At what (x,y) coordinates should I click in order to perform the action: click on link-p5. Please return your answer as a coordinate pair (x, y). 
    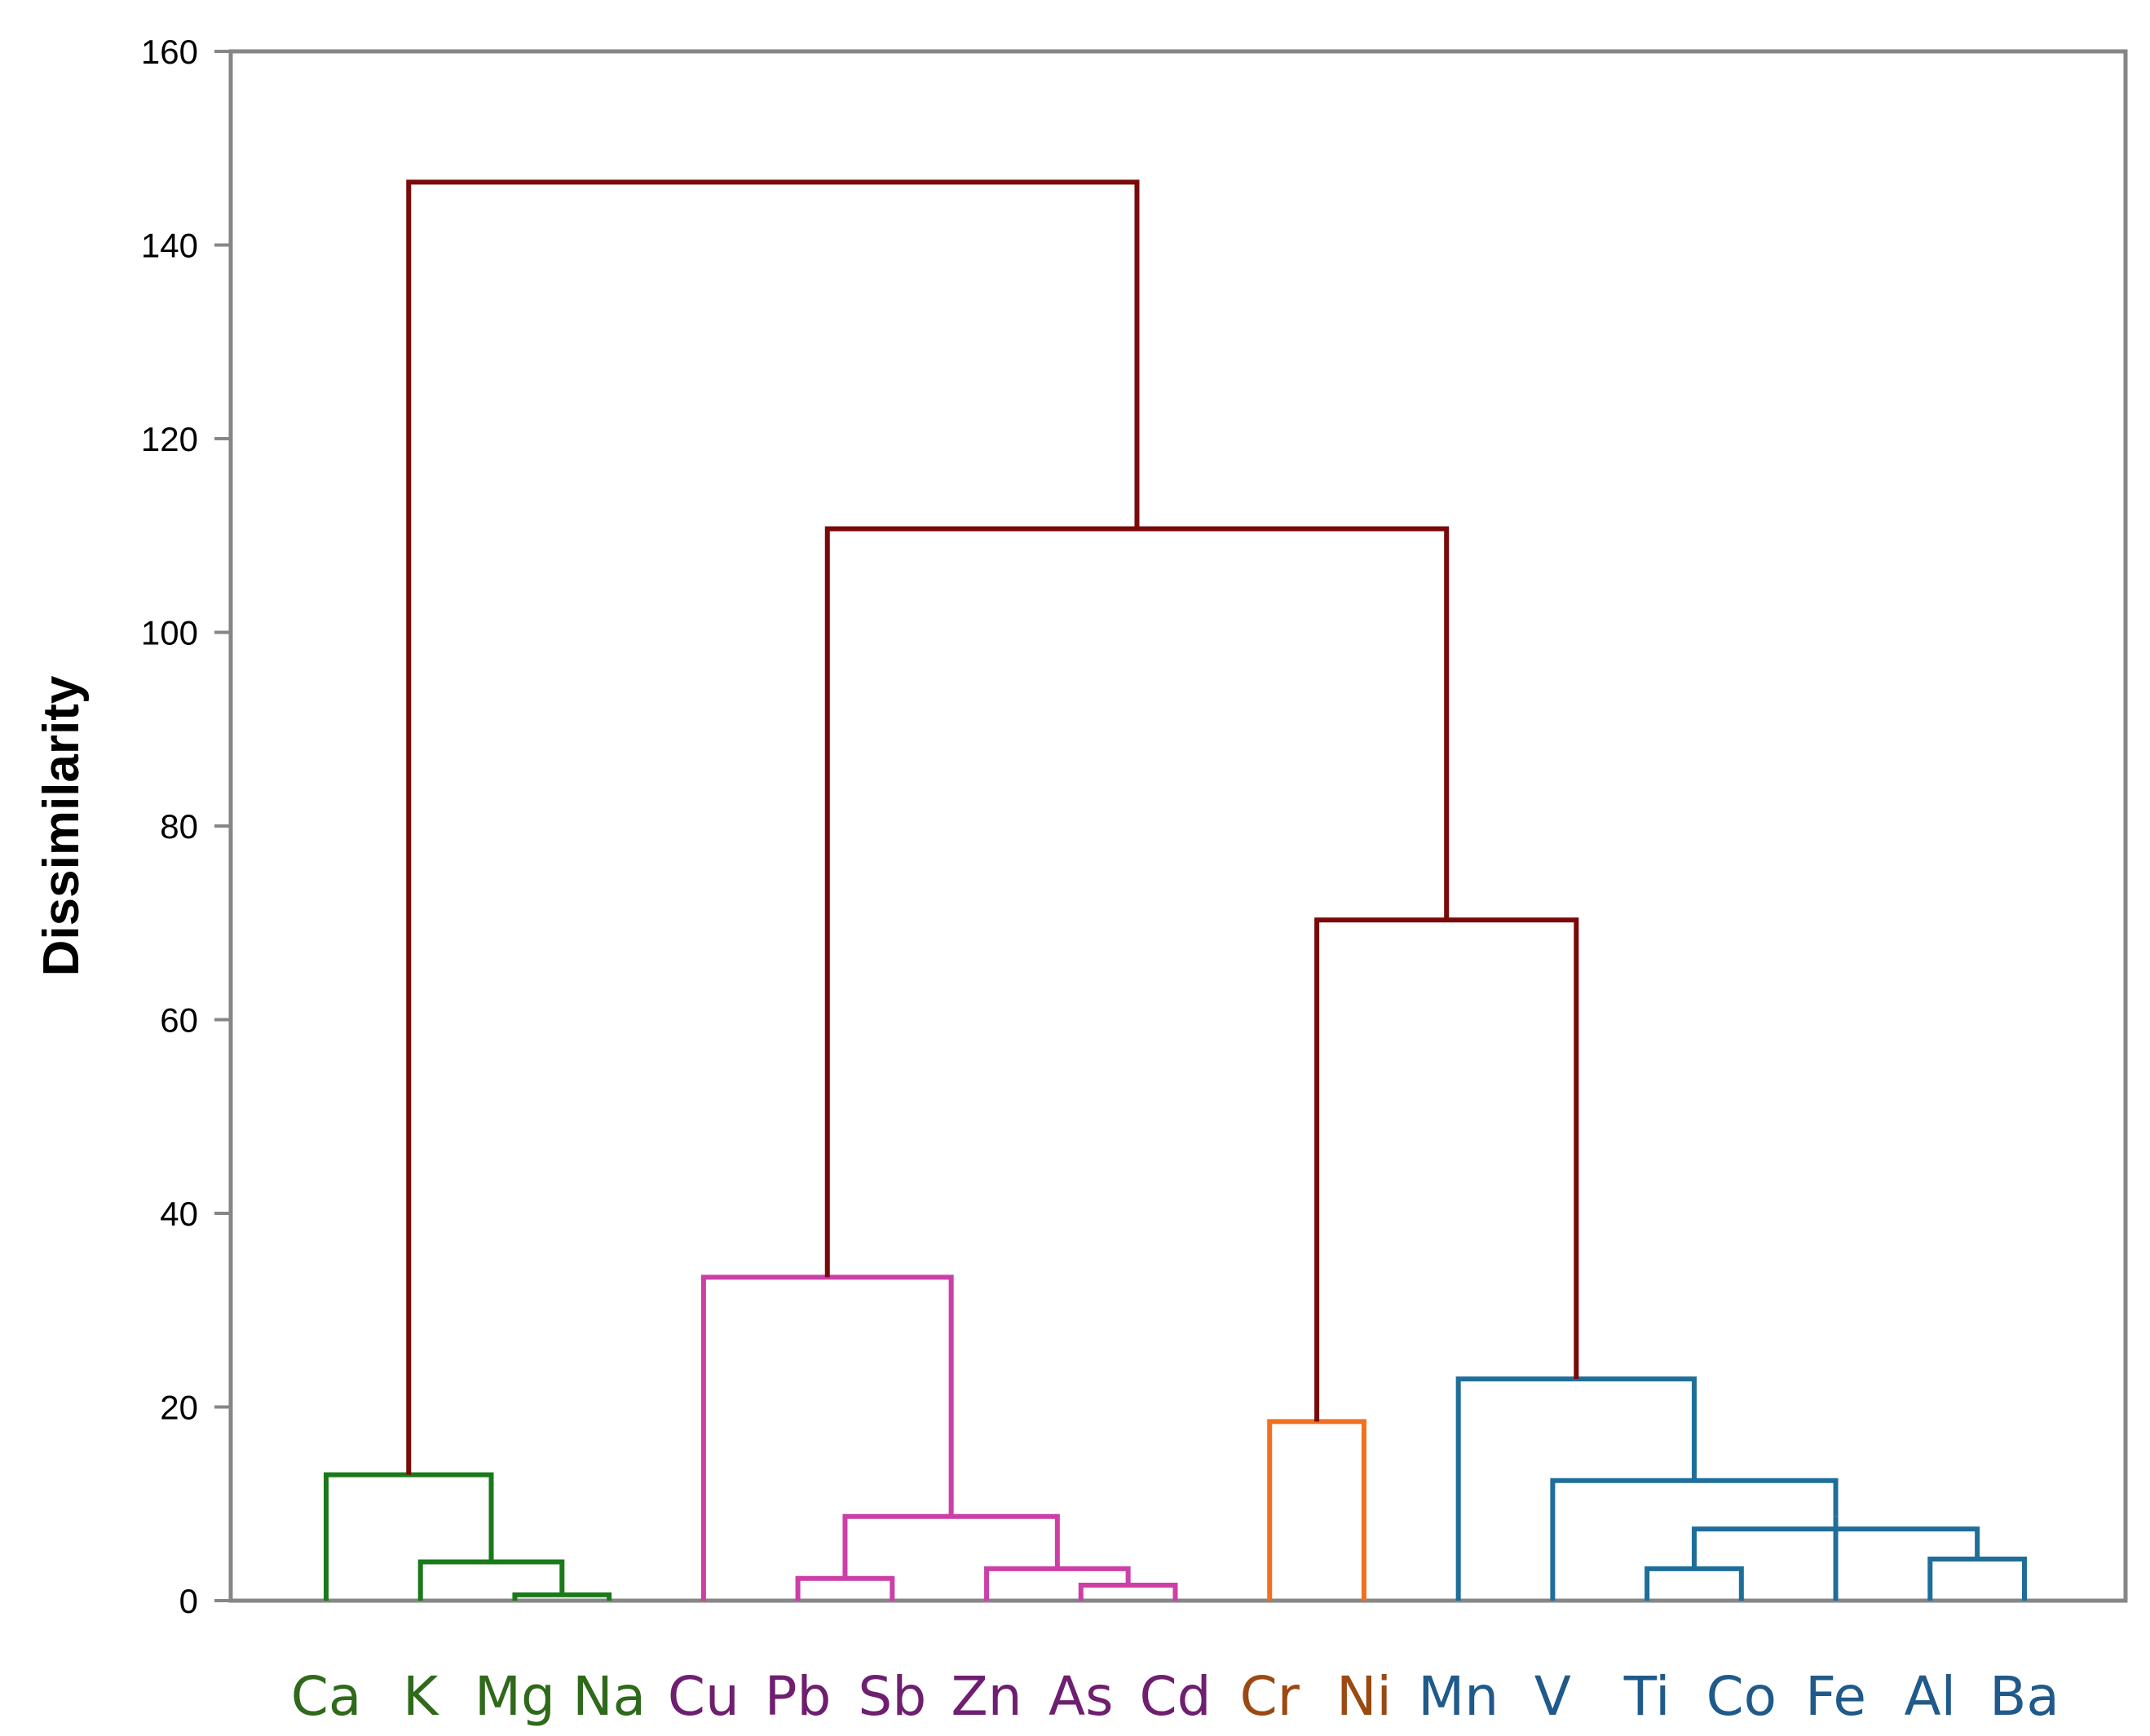
    Looking at the image, I should click on (827, 1437).